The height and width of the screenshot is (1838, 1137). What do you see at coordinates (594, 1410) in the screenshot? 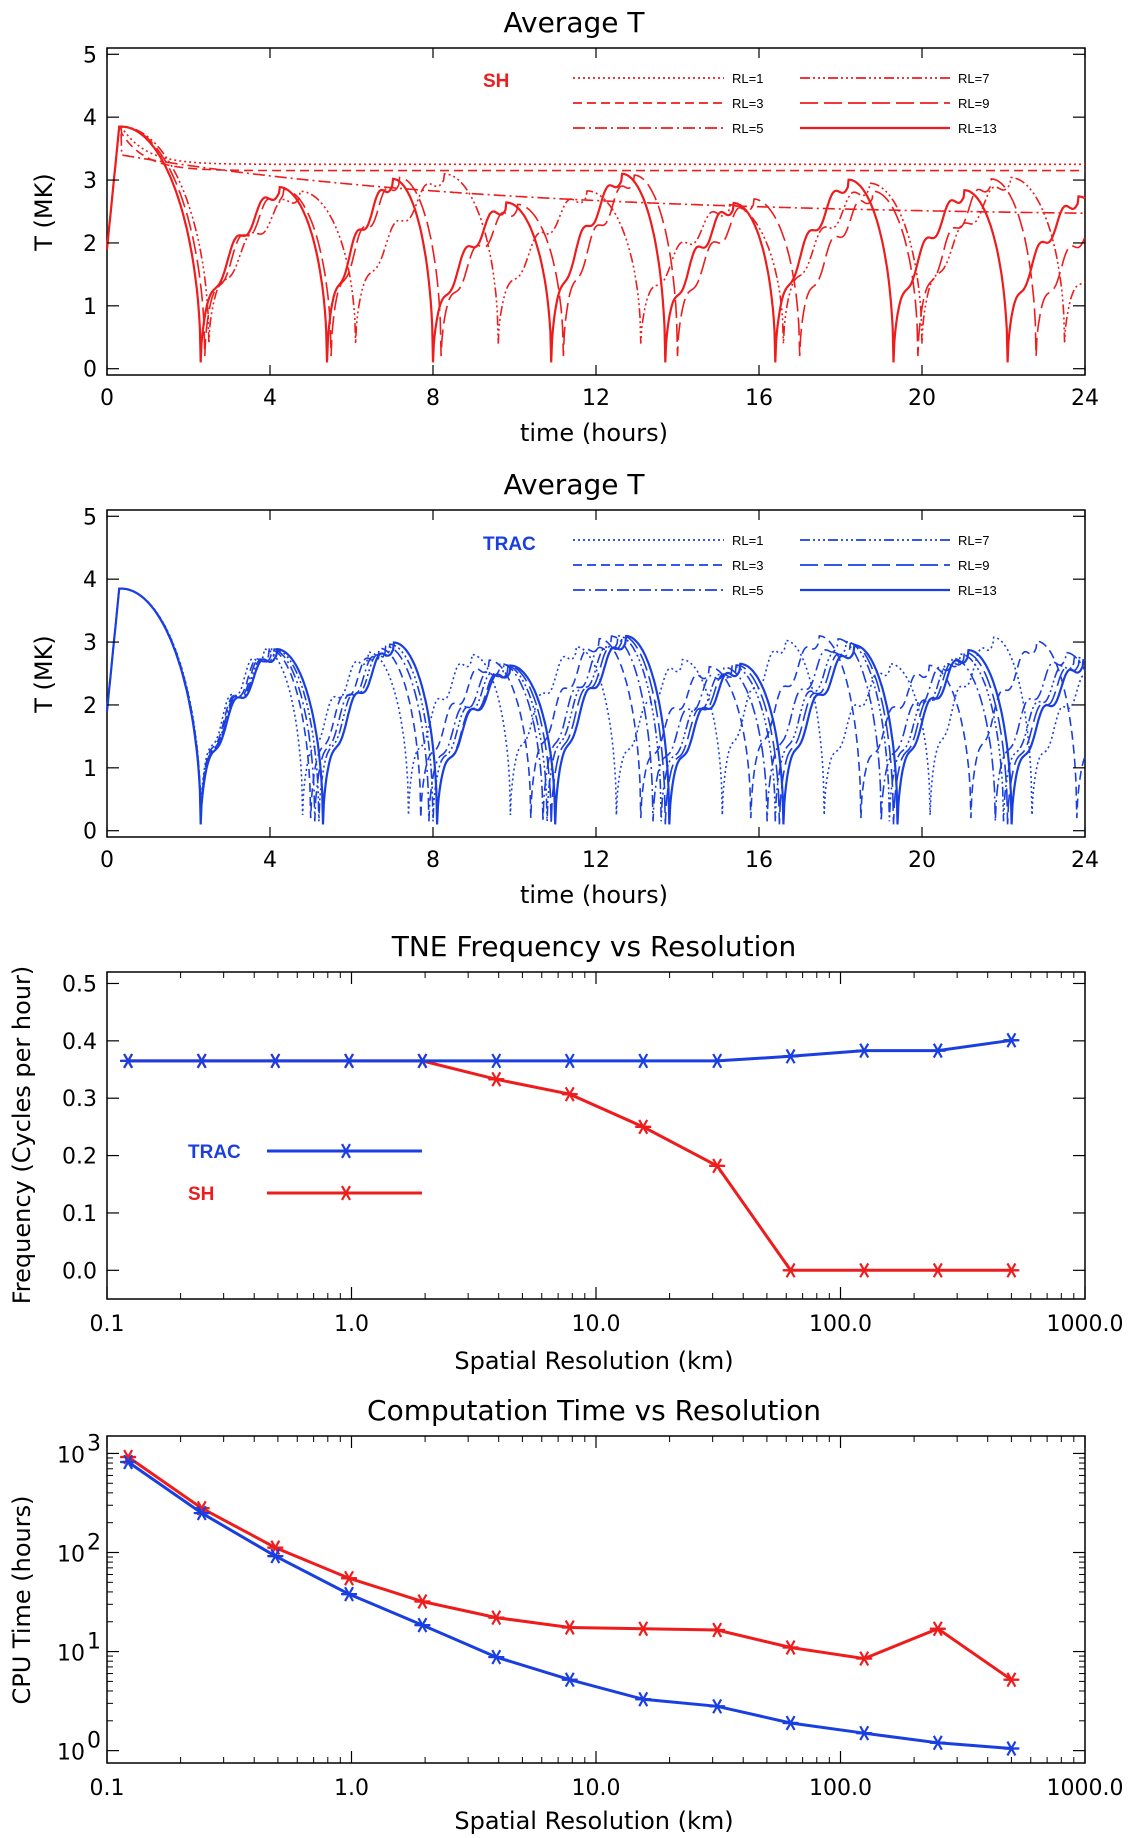
I see `panel4-title: Computation Time vs Resolution` at bounding box center [594, 1410].